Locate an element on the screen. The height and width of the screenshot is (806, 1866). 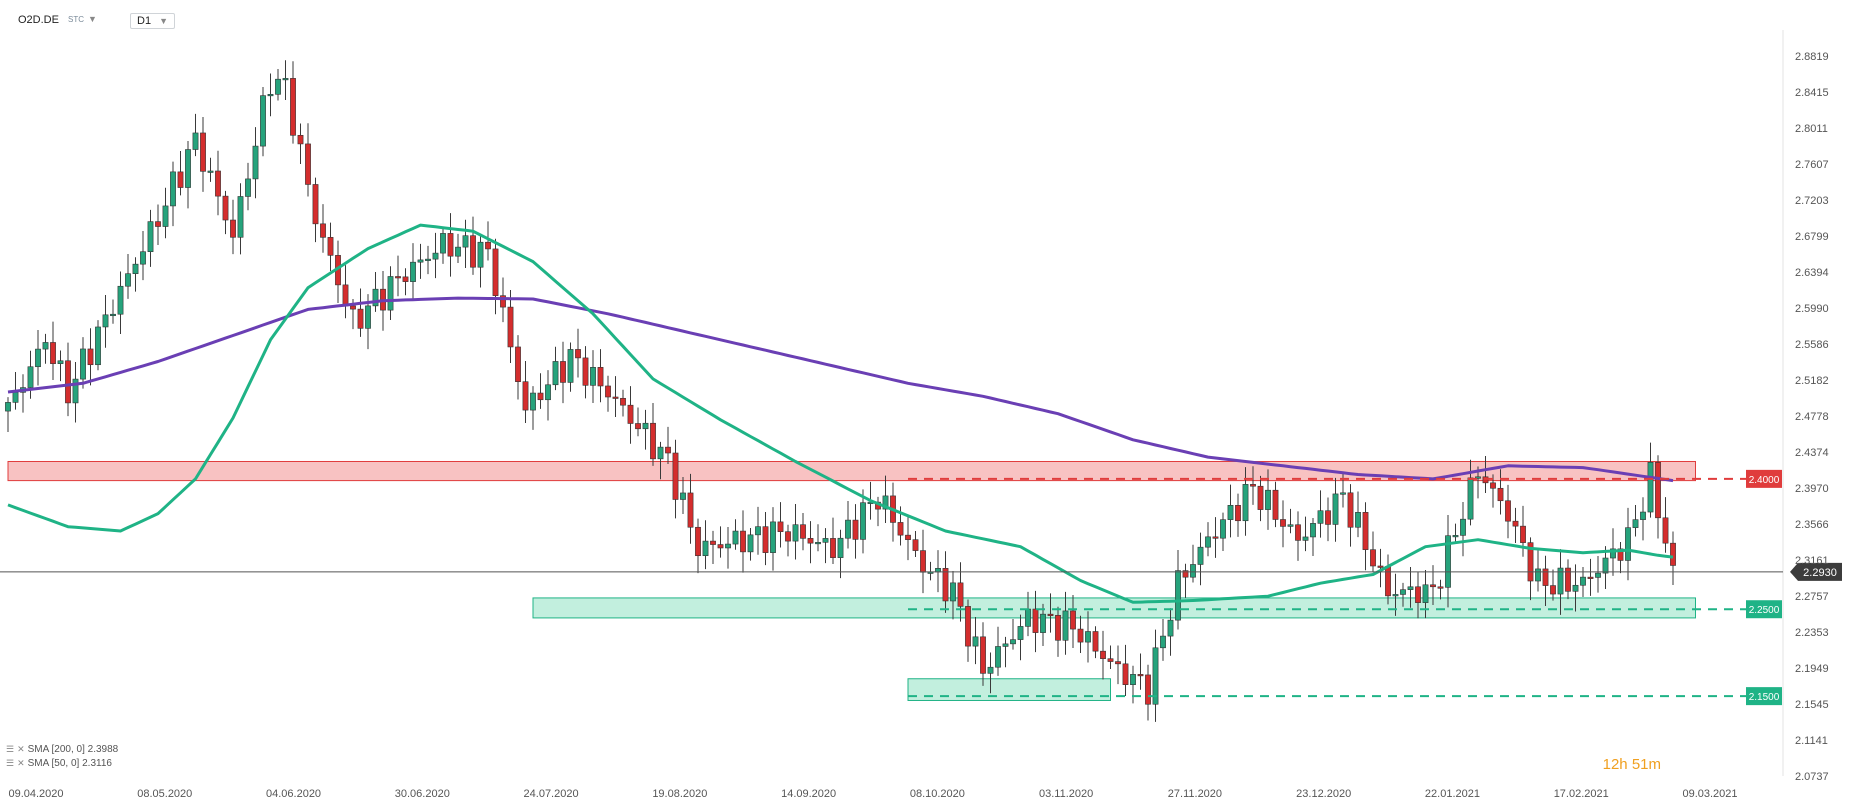
timeframe-selector: D1 ▼ is located at coordinates (152, 21).